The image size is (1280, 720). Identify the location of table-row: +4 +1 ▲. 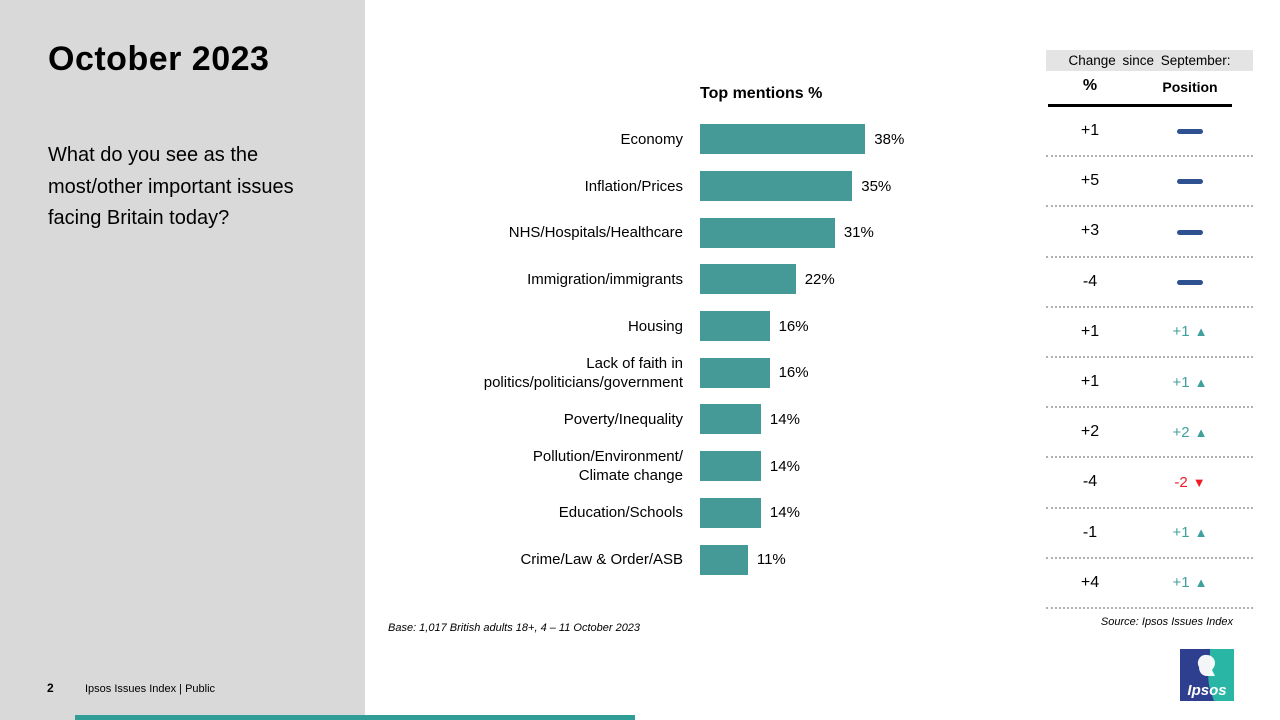
(1149, 584).